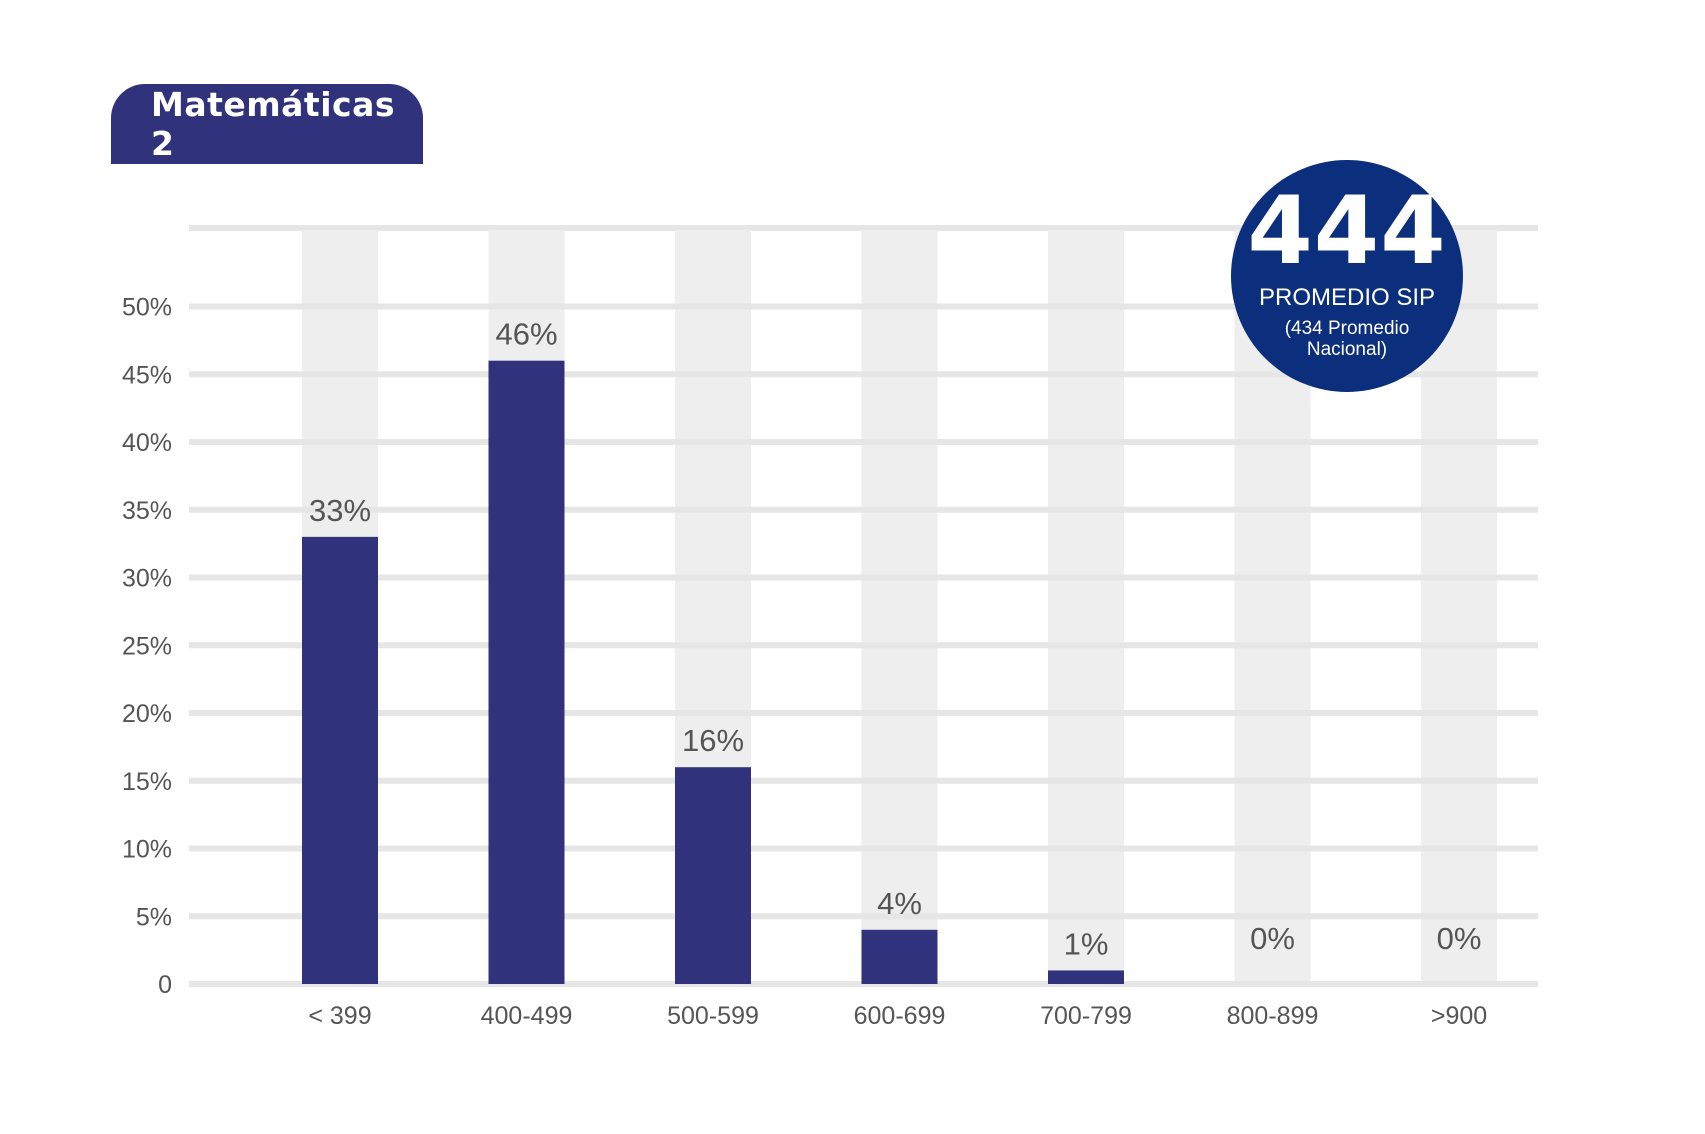 This screenshot has height=1134, width=1705. I want to click on x-category-label: < 399, so click(339, 1016).